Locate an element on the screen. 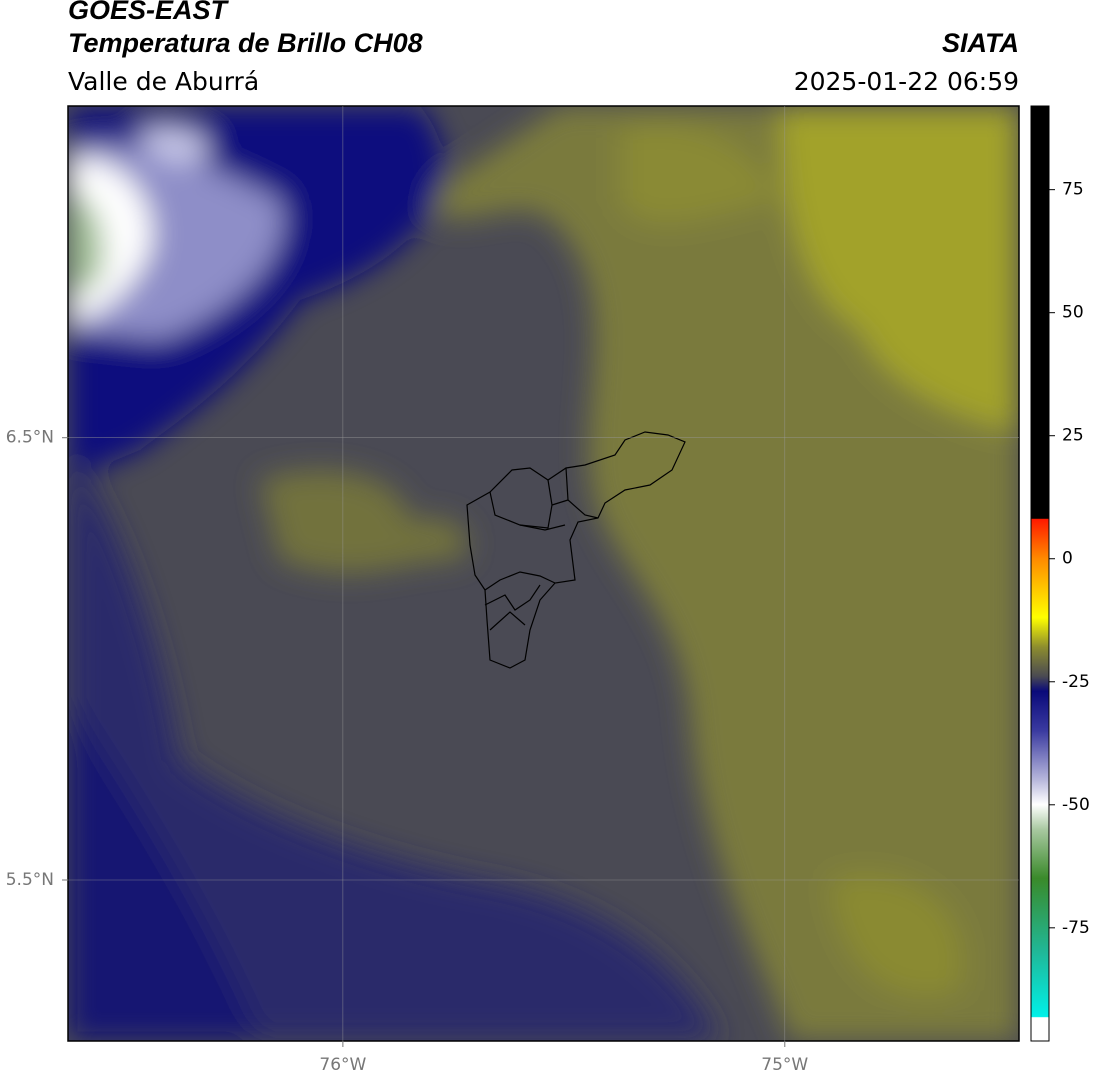 The image size is (1094, 1082). y-tick-label: 5.5°N is located at coordinates (30, 880).